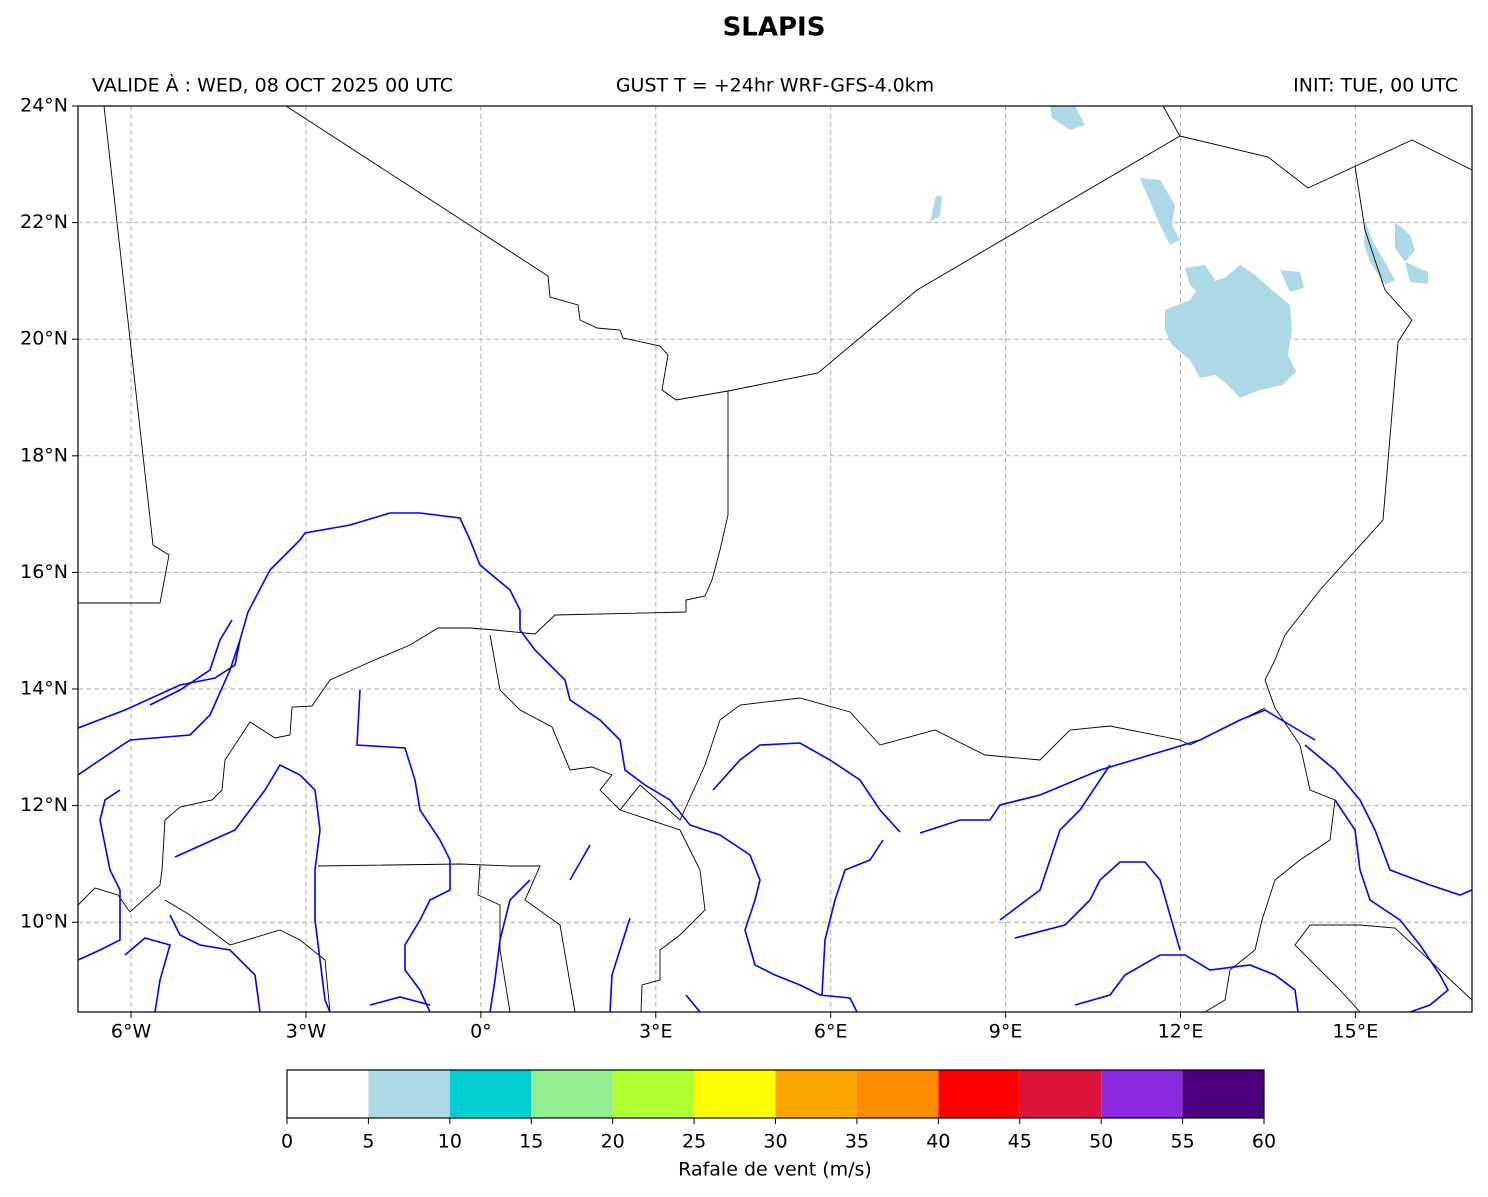 This screenshot has width=1488, height=1197. I want to click on lat-tick-label: 18°N, so click(44, 455).